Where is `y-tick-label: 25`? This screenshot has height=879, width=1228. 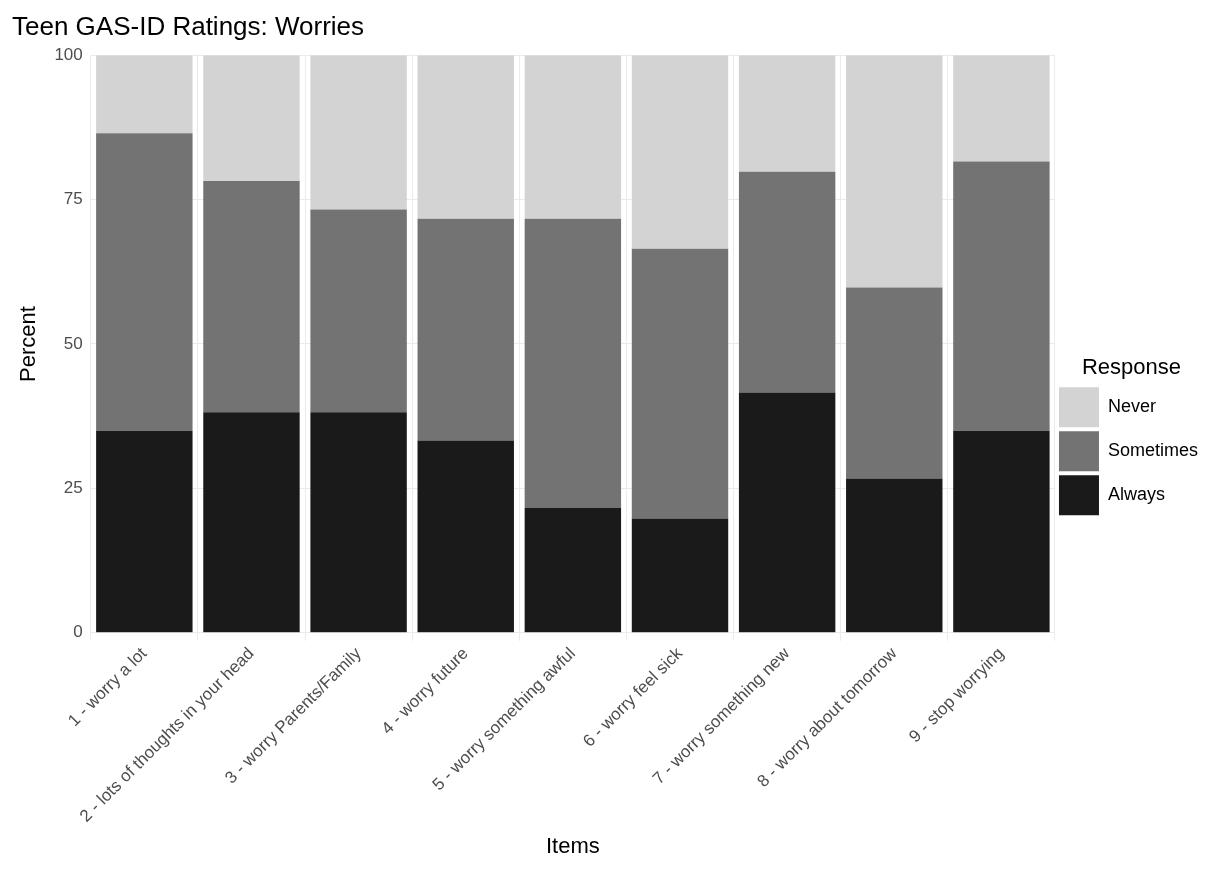
y-tick-label: 25 is located at coordinates (73, 488).